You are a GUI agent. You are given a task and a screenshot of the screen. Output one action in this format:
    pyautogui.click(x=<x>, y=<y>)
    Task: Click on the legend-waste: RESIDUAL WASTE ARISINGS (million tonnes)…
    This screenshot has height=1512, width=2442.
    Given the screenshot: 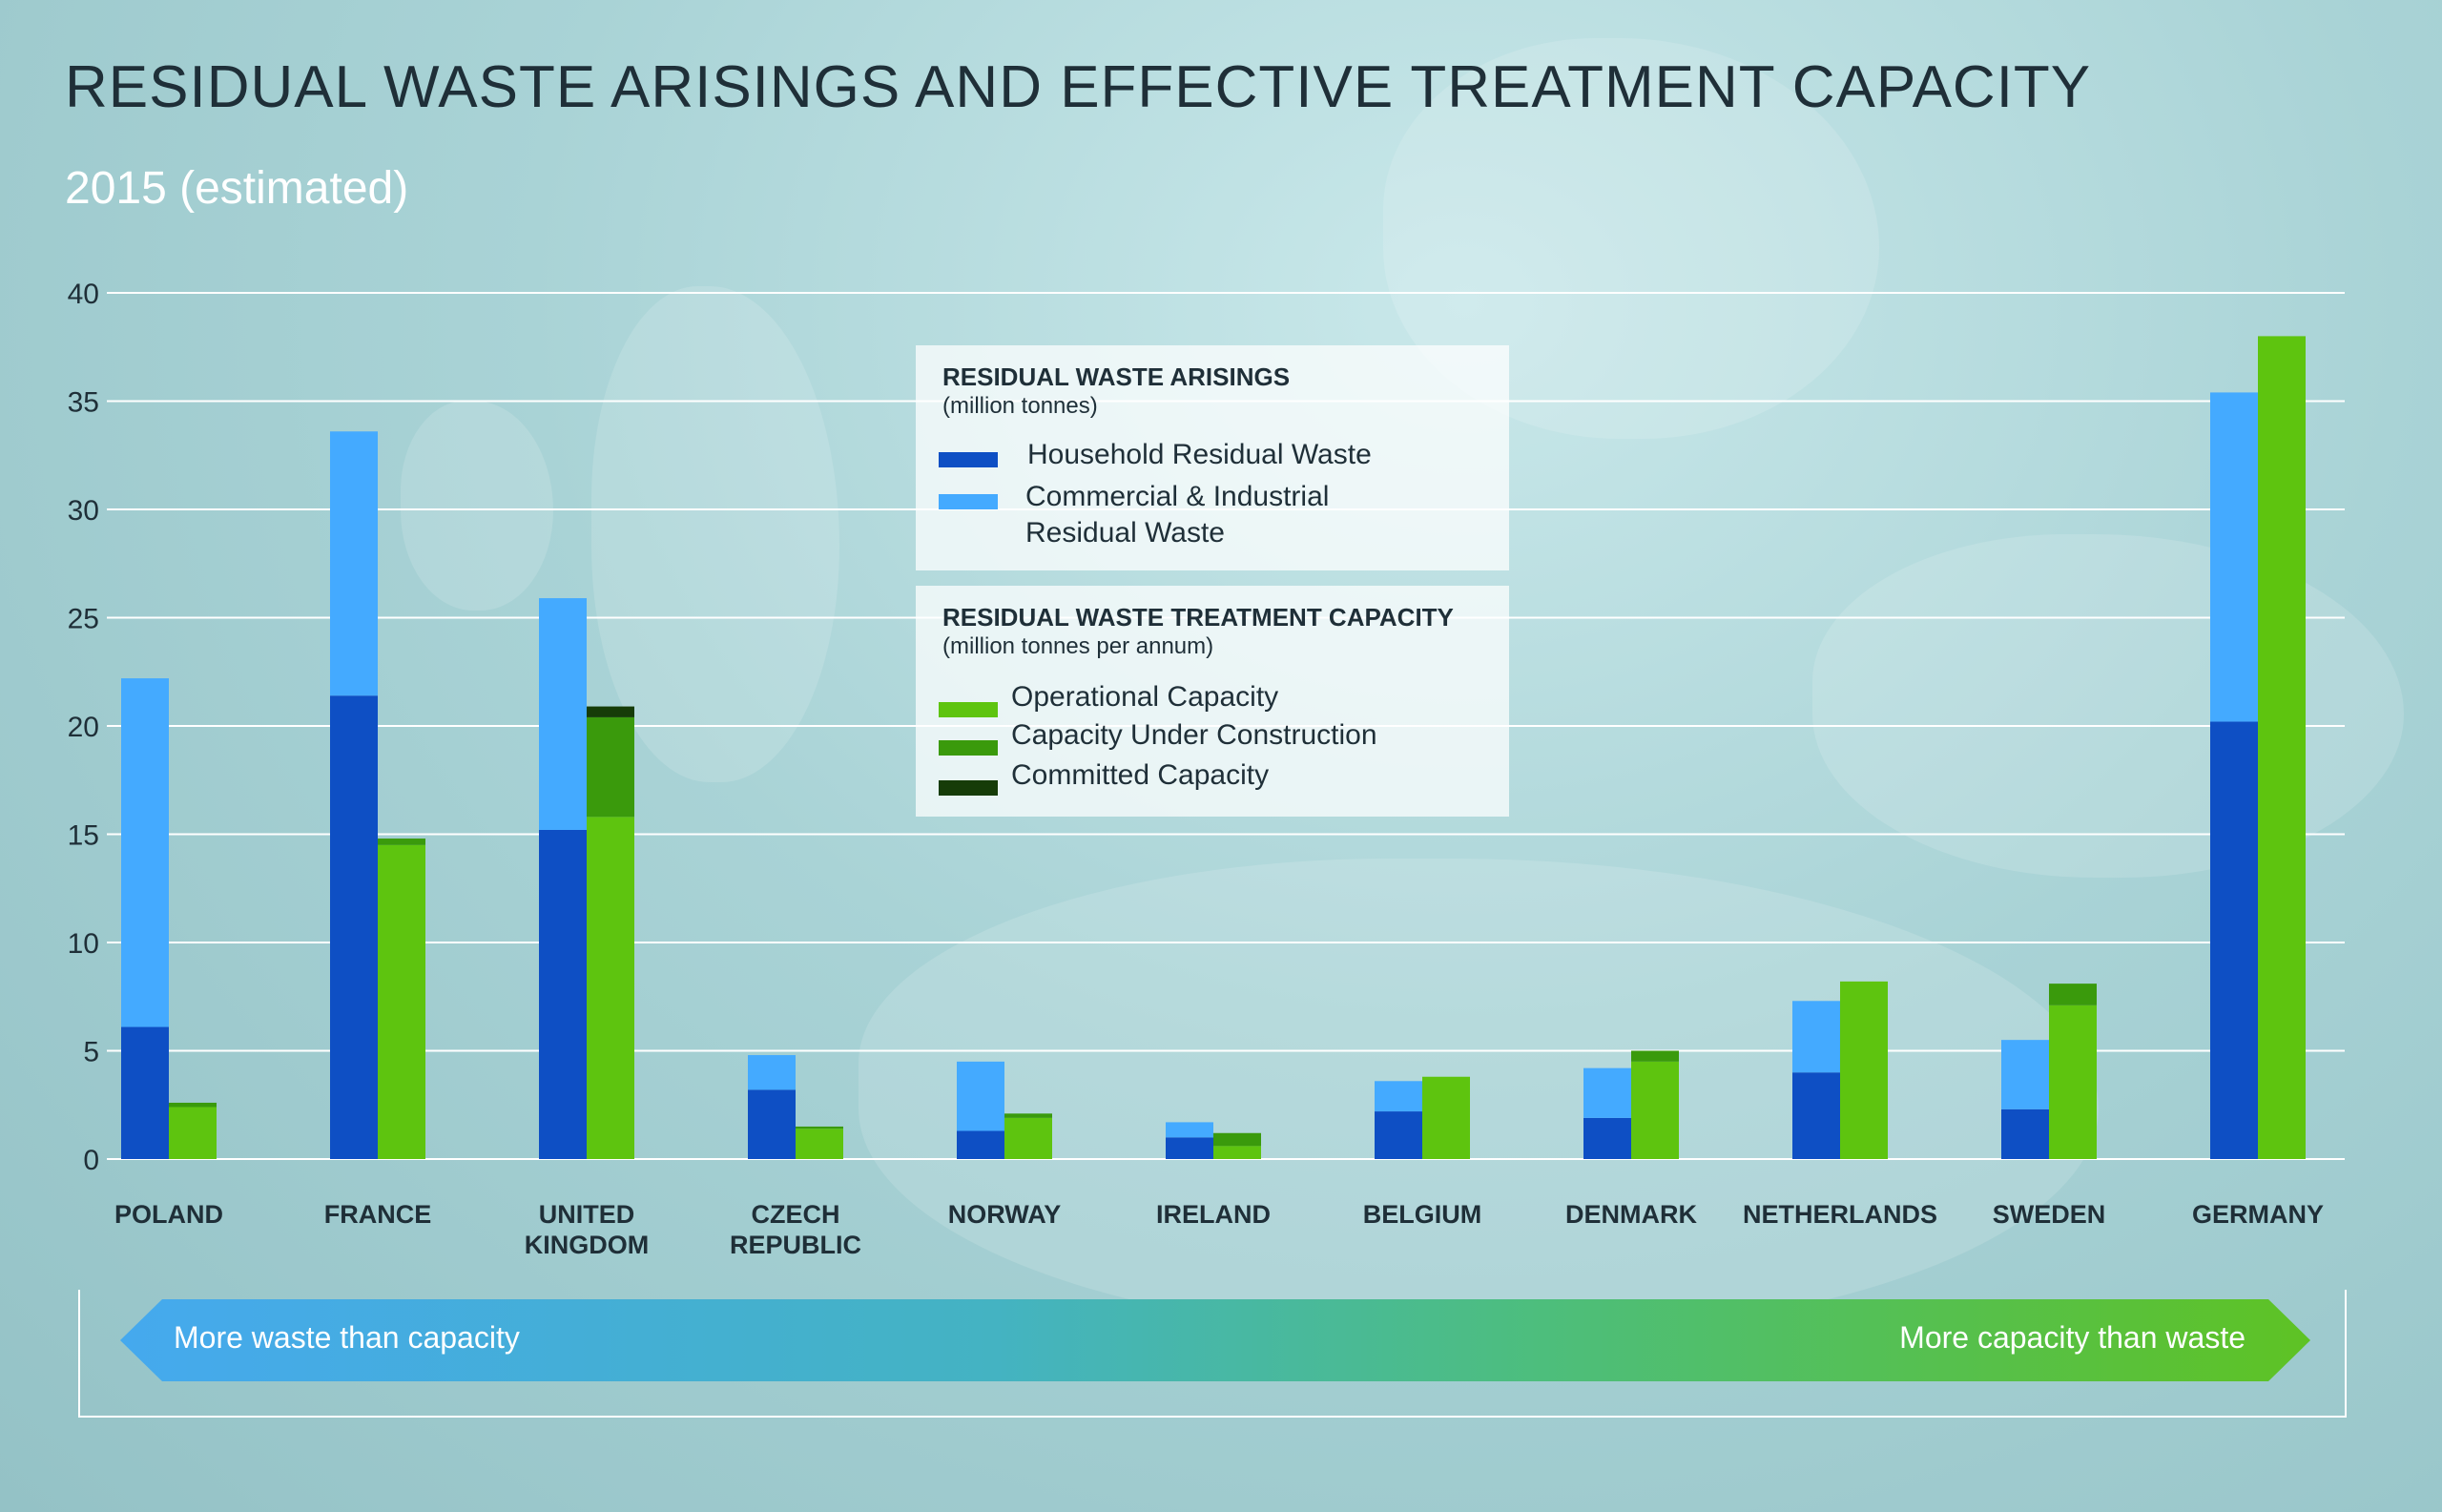 What is the action you would take?
    pyautogui.click(x=1212, y=457)
    